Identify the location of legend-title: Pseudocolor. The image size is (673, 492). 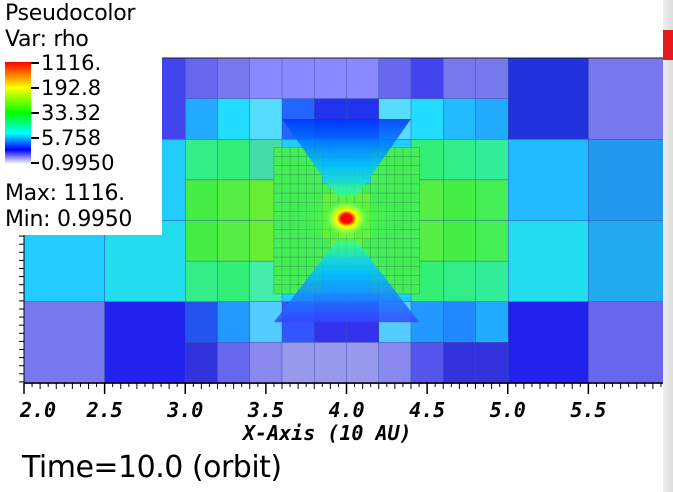
(70, 13).